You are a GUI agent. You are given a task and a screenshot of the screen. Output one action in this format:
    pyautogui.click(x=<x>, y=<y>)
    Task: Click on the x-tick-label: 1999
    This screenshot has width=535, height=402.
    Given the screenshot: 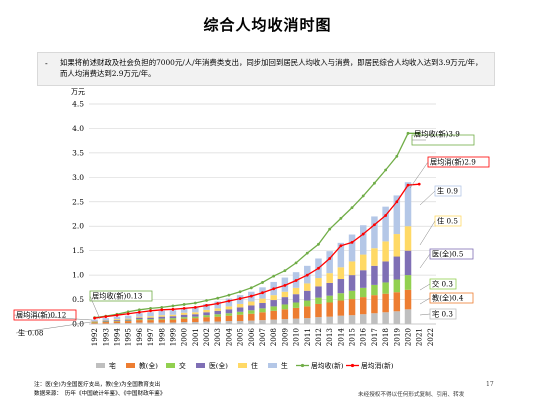 What is the action you would take?
    pyautogui.click(x=172, y=337)
    